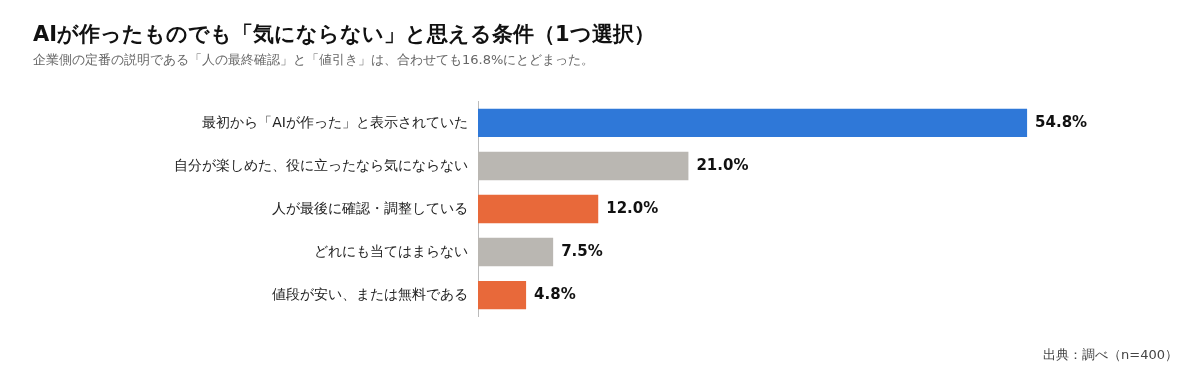 The image size is (1196, 370). What do you see at coordinates (722, 164) in the screenshot?
I see `data-label: 21.0%` at bounding box center [722, 164].